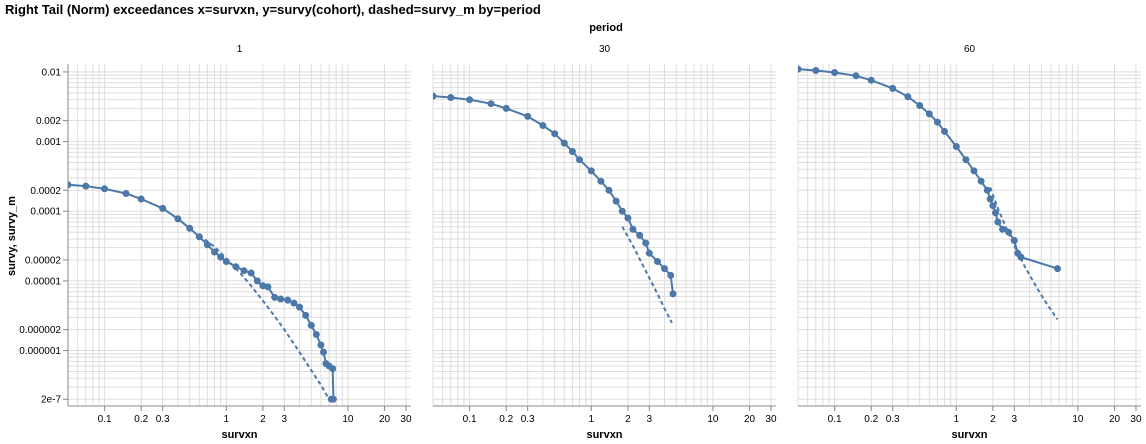  What do you see at coordinates (40, 330) in the screenshot?
I see `y-tick-label: 0.000002` at bounding box center [40, 330].